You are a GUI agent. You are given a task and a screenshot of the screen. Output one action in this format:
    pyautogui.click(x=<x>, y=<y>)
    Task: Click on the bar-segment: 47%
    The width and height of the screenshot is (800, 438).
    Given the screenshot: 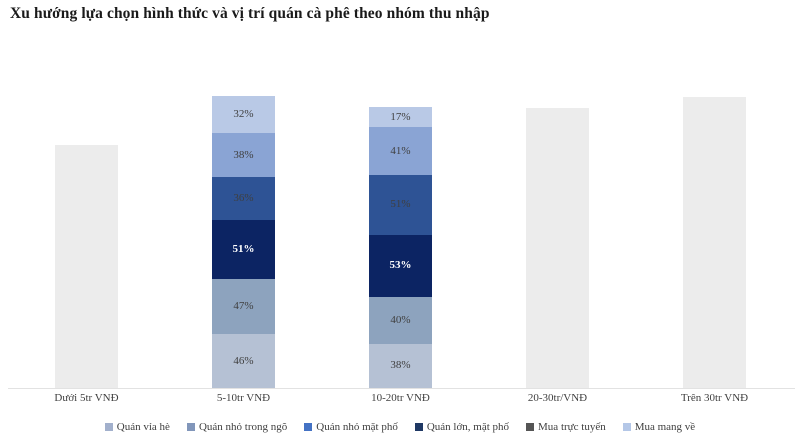 What is the action you would take?
    pyautogui.click(x=243, y=307)
    